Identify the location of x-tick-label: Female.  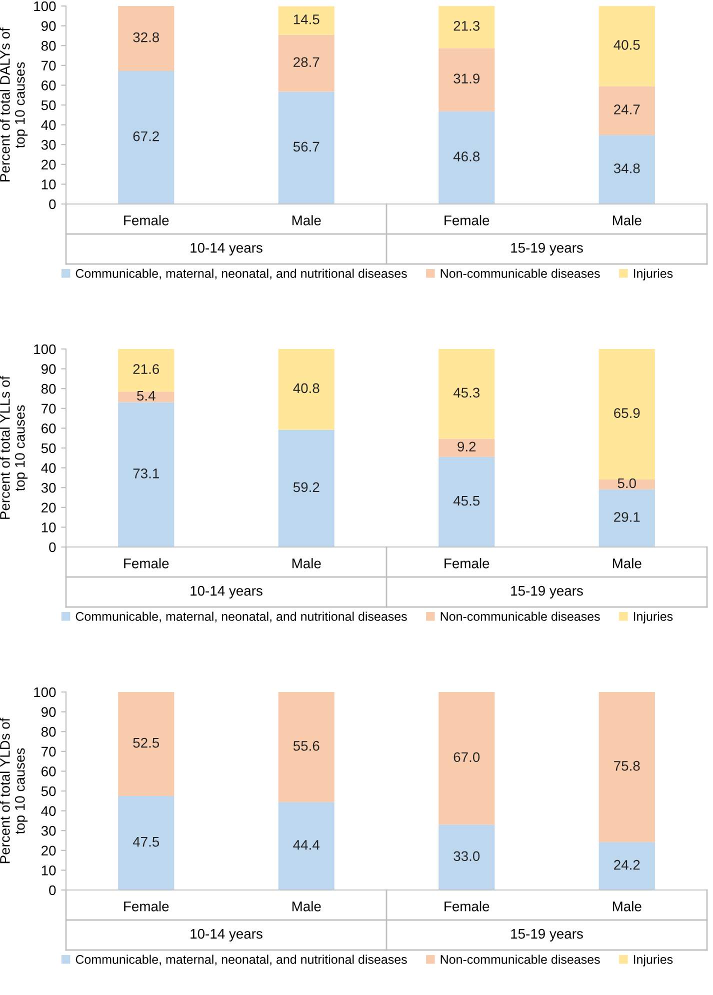
(467, 906).